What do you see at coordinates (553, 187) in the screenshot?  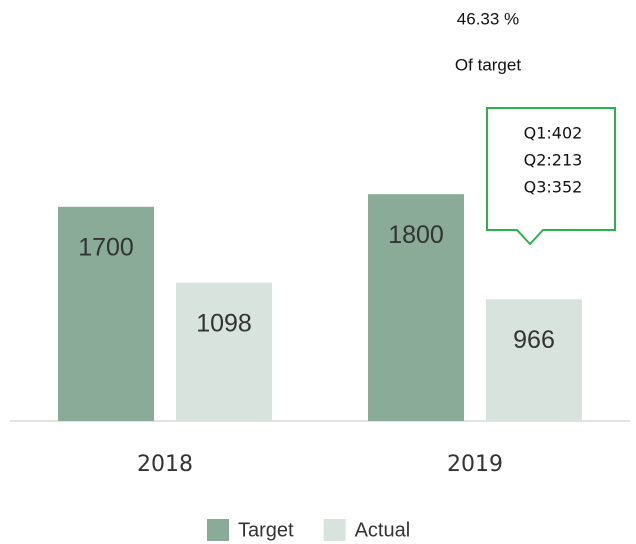 I see `callout-text: Q3:352` at bounding box center [553, 187].